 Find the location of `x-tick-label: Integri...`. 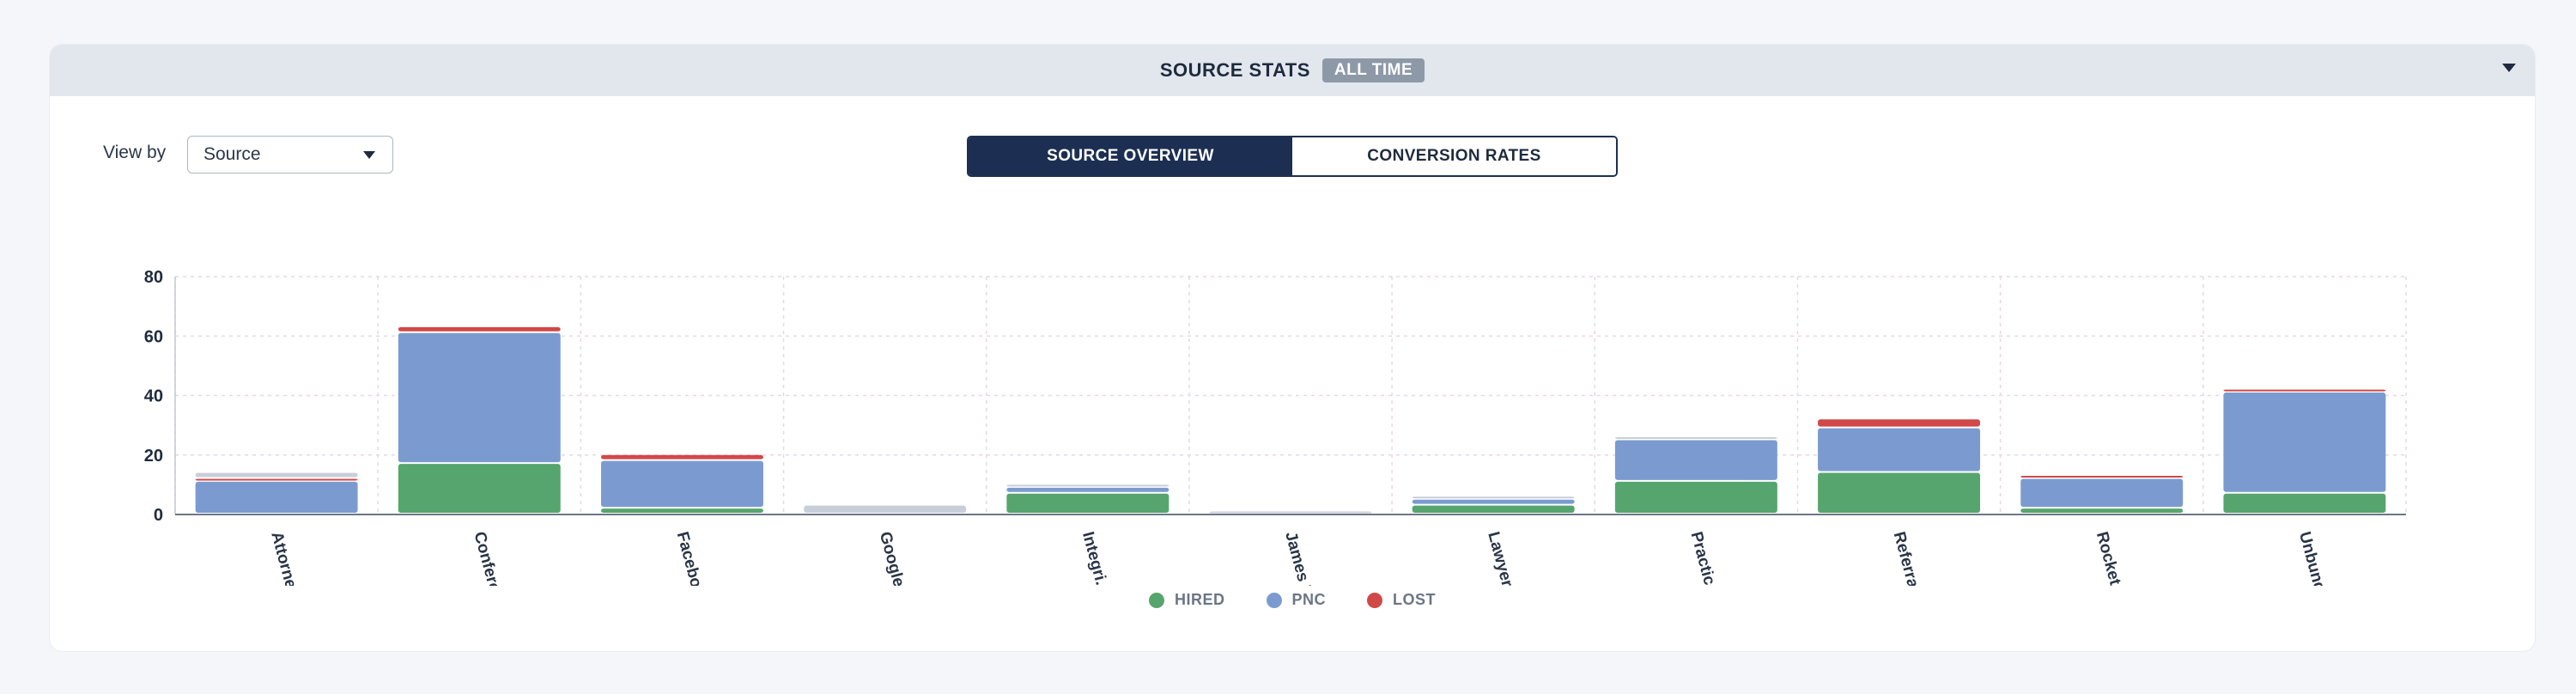

x-tick-label: Integri... is located at coordinates (1095, 558).